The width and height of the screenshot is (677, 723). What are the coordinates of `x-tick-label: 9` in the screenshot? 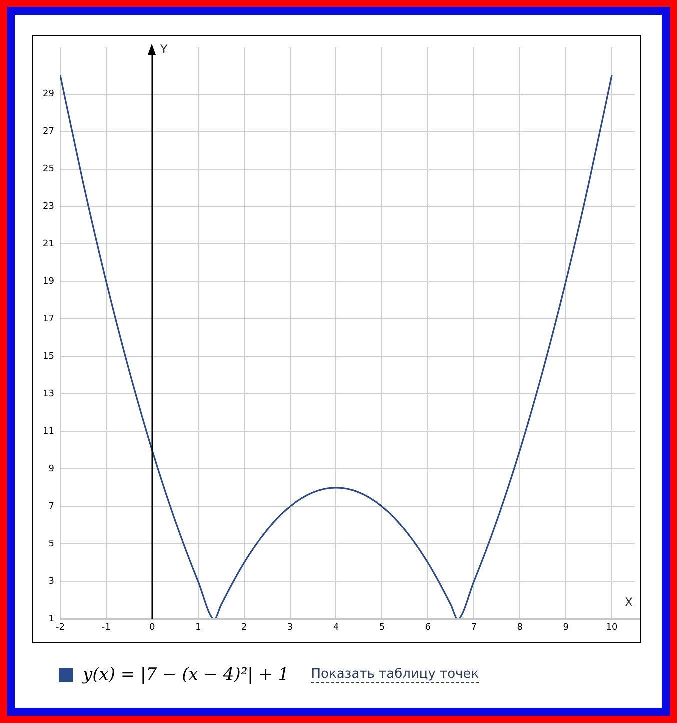 It's located at (566, 627).